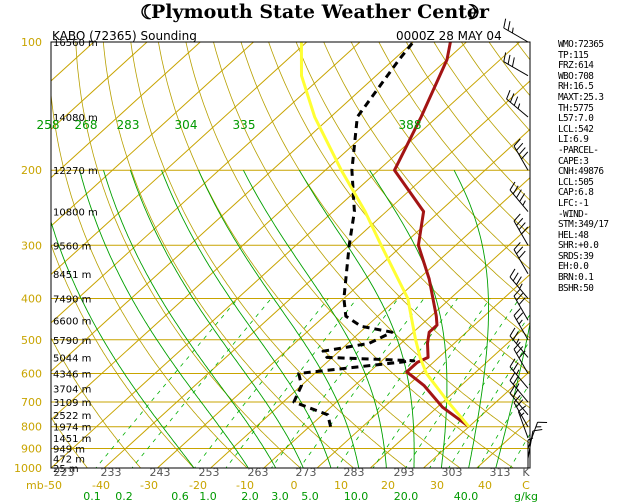  I want to click on height-label: 7490 m, so click(72, 299).